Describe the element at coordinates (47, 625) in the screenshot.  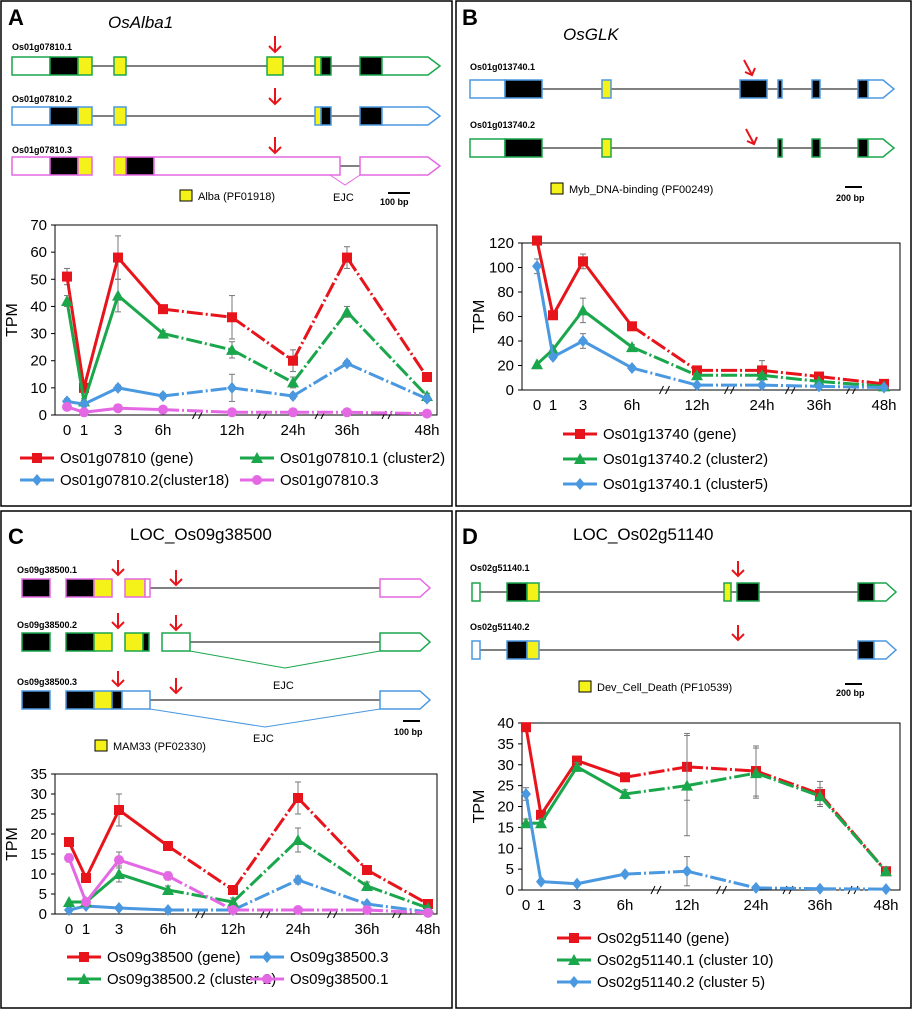
I see `transcript-label: Os09g38500.2` at that location.